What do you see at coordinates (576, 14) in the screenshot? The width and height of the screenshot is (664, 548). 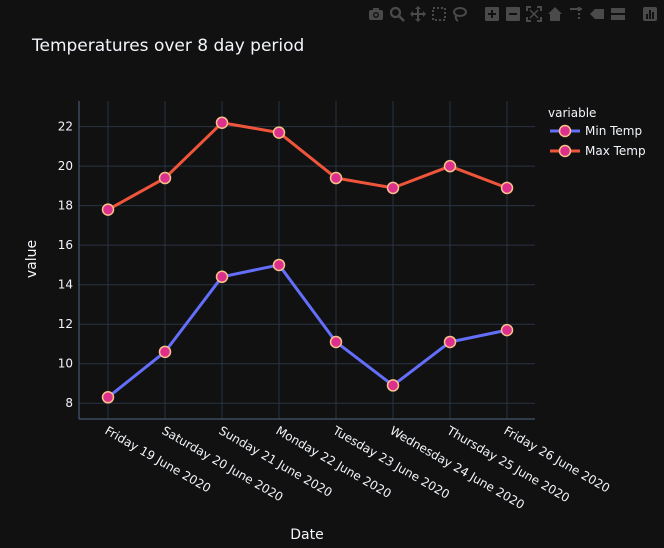 I see `spike-lines-icon` at bounding box center [576, 14].